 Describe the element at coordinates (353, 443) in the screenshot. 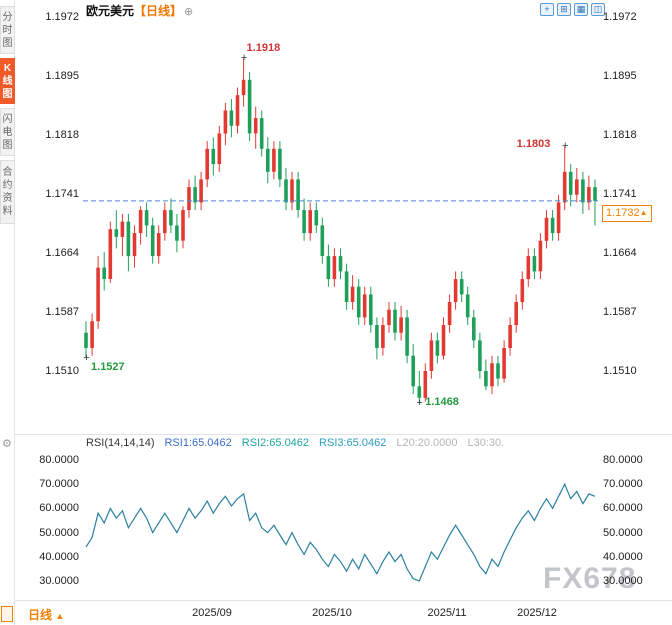

I see `rsi-legend-item: RSI3:65.0462` at that location.